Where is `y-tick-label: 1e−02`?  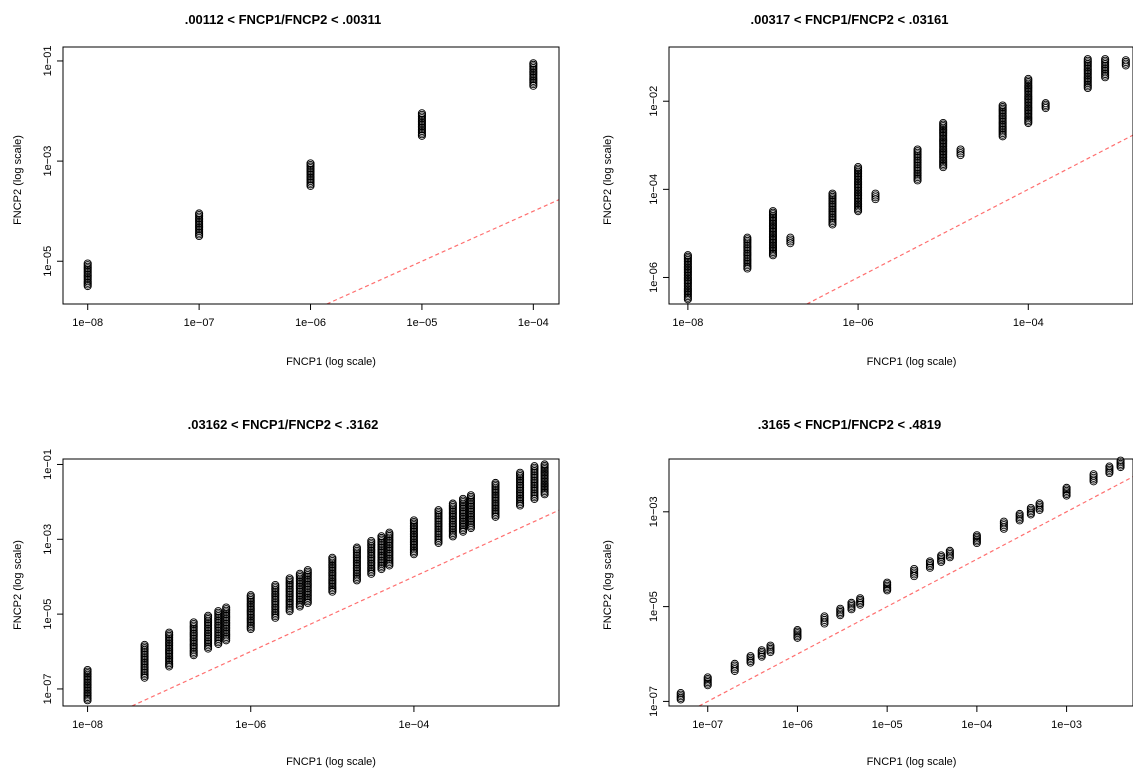 y-tick-label: 1e−02 is located at coordinates (654, 101).